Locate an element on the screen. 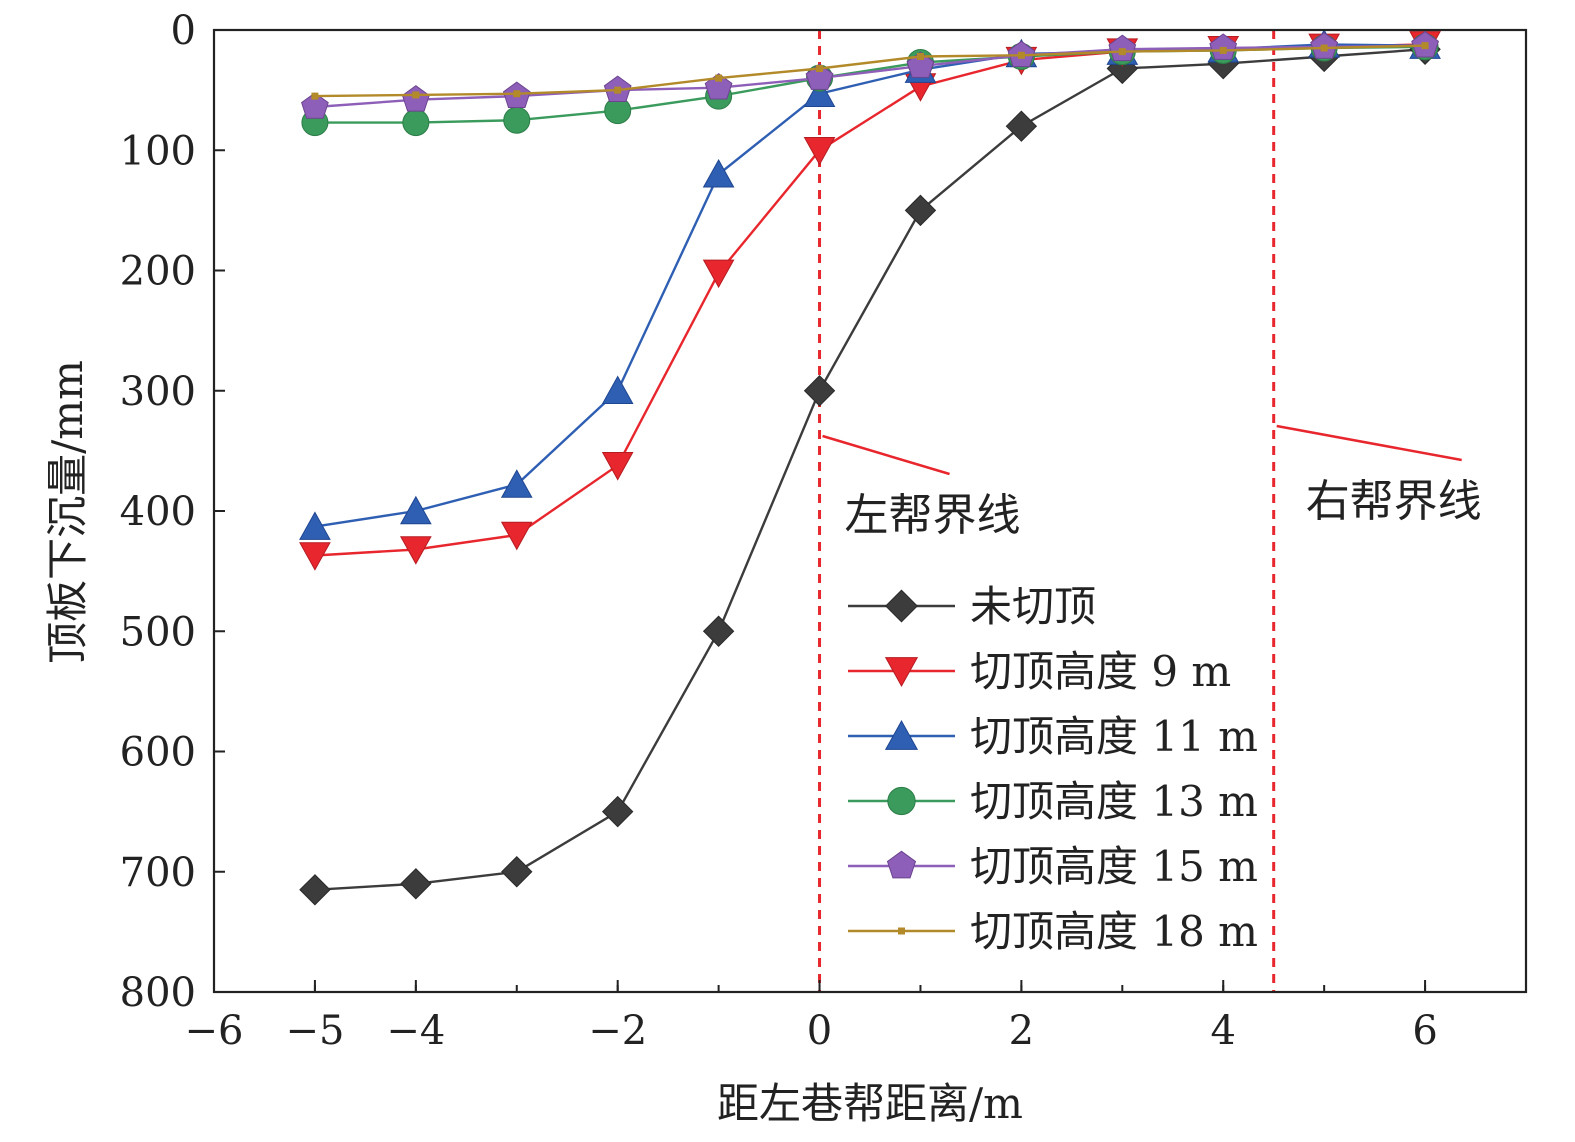 This screenshot has height=1142, width=1575. y-tick-label: 400 is located at coordinates (158, 512).